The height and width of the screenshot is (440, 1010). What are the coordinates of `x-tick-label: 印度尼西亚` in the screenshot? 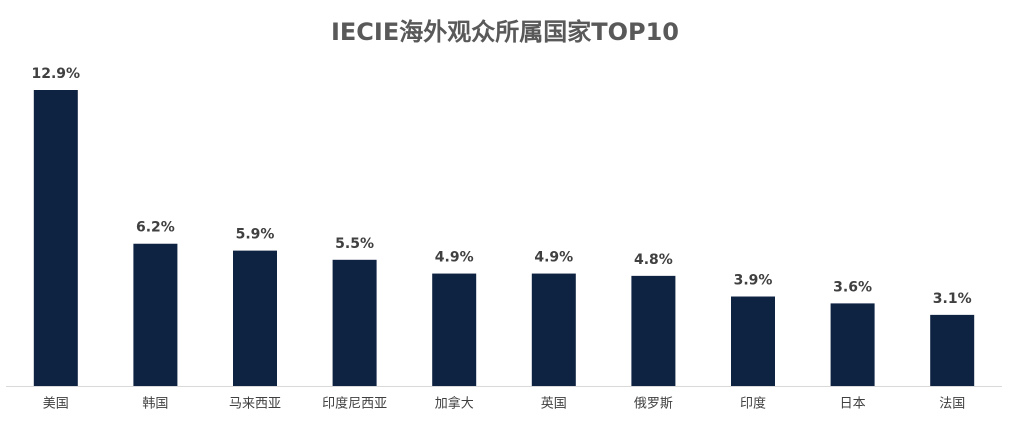 It's located at (354, 404).